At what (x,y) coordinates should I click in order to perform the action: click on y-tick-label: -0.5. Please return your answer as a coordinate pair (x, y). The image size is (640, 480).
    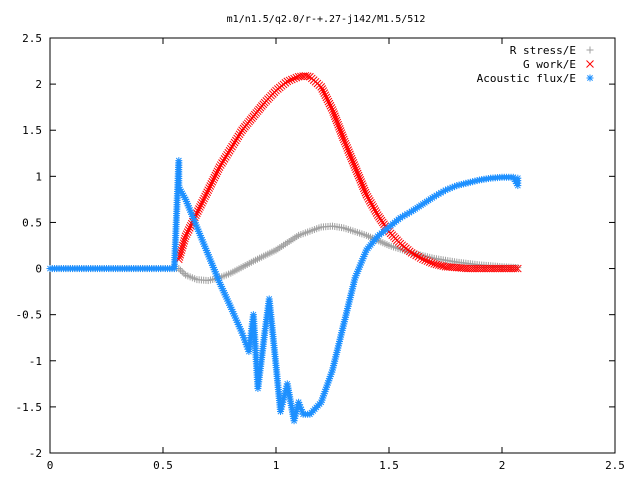
    Looking at the image, I should click on (29, 315).